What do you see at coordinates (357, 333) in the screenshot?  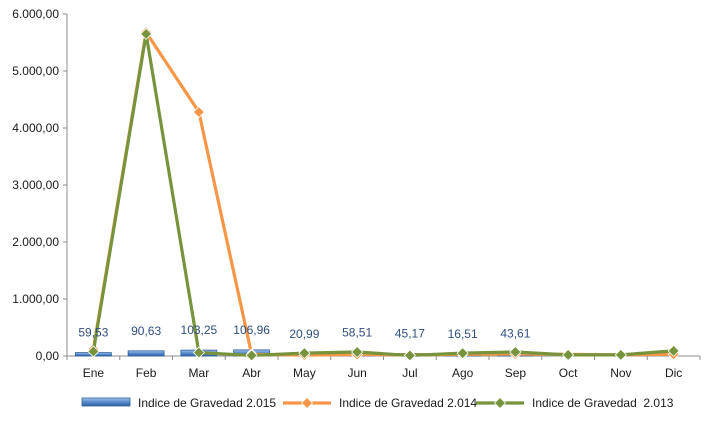 I see `data-label-2015: 58,51` at bounding box center [357, 333].